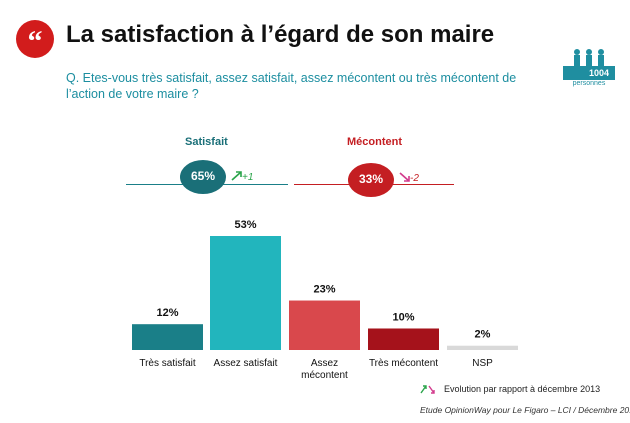 The height and width of the screenshot is (423, 630). Describe the element at coordinates (423, 389) in the screenshot. I see `legend-up-arrow-icon` at that location.